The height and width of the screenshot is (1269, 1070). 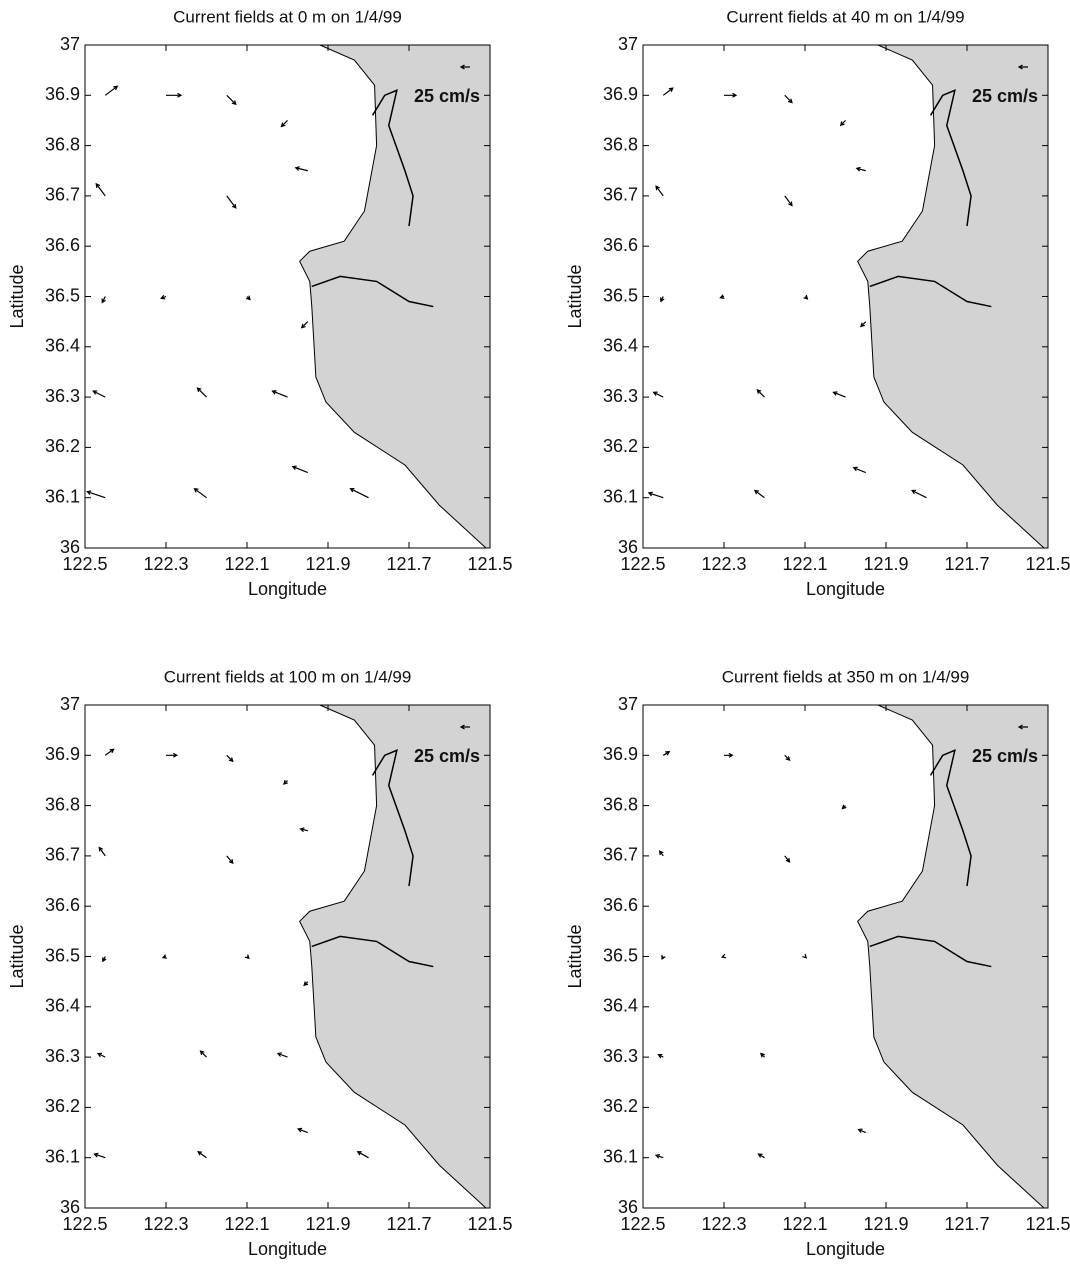 I want to click on y-tick-label: 37, so click(x=70, y=704).